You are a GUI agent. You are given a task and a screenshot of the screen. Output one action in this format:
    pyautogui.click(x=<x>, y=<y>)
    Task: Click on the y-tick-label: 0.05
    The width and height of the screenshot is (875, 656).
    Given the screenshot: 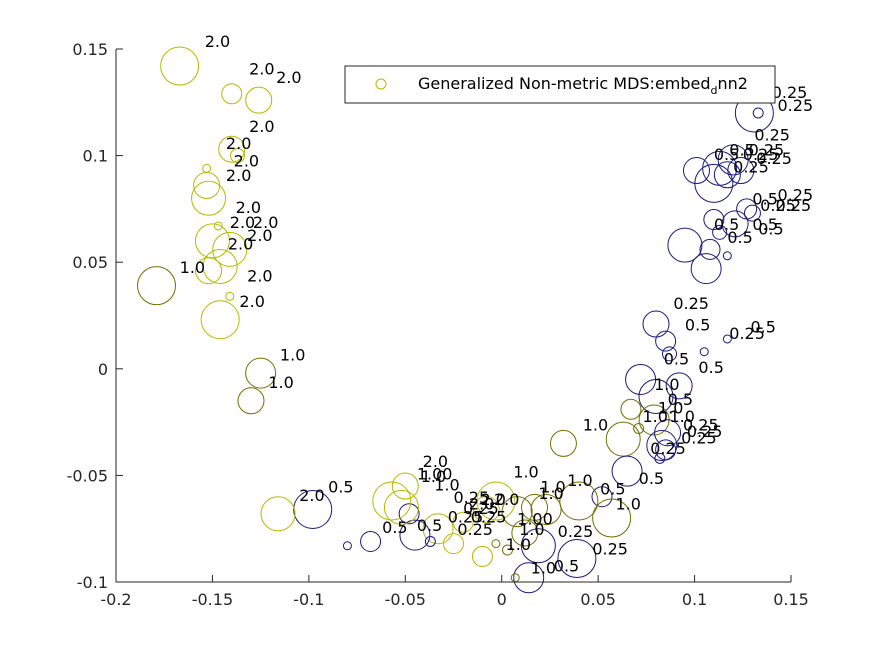 What is the action you would take?
    pyautogui.click(x=90, y=262)
    